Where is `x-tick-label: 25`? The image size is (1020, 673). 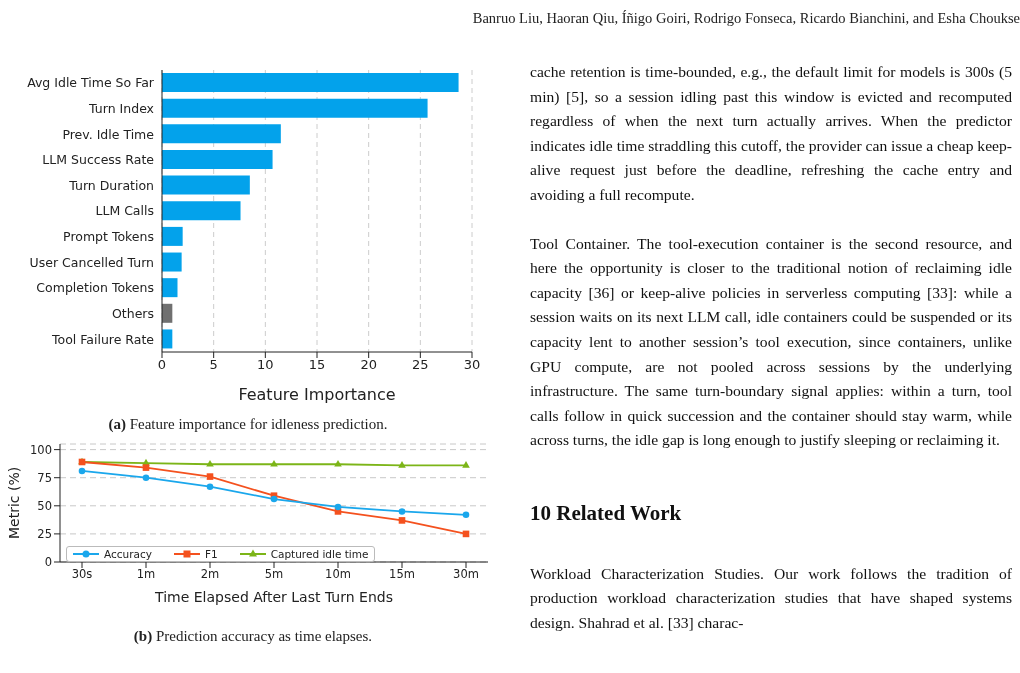
x-tick-label: 25 is located at coordinates (420, 365).